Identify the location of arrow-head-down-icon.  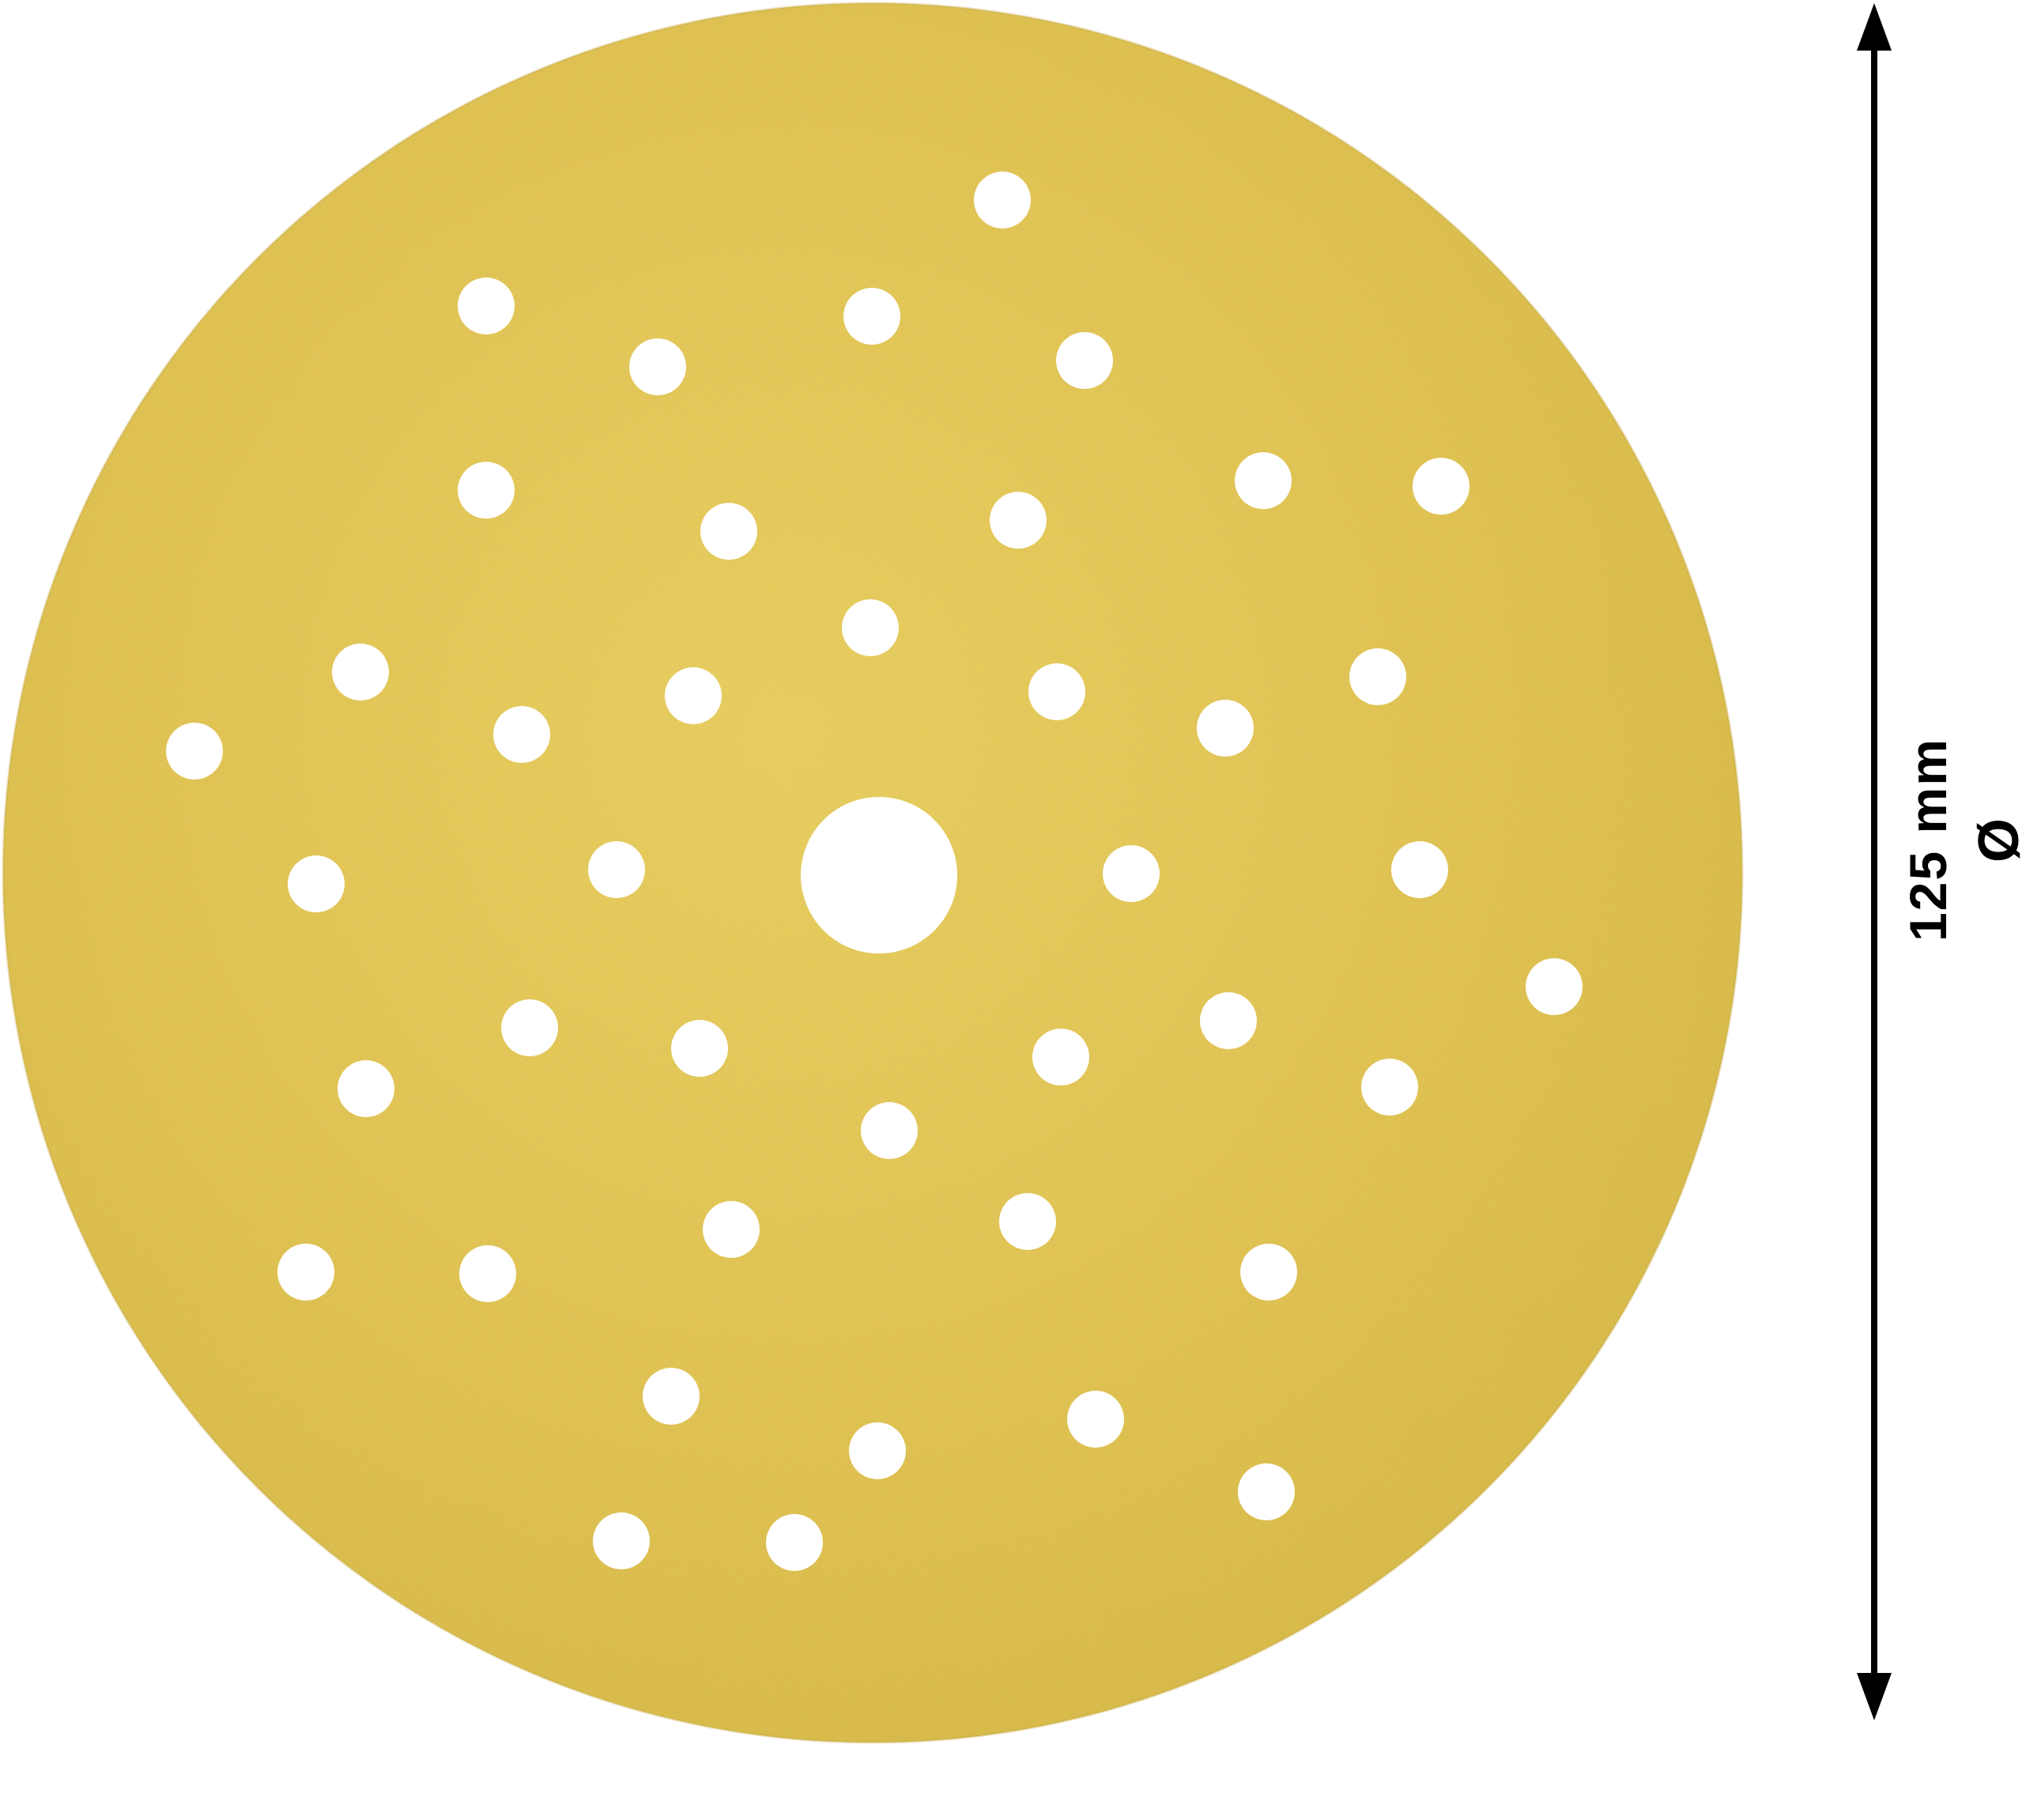
(1874, 1696).